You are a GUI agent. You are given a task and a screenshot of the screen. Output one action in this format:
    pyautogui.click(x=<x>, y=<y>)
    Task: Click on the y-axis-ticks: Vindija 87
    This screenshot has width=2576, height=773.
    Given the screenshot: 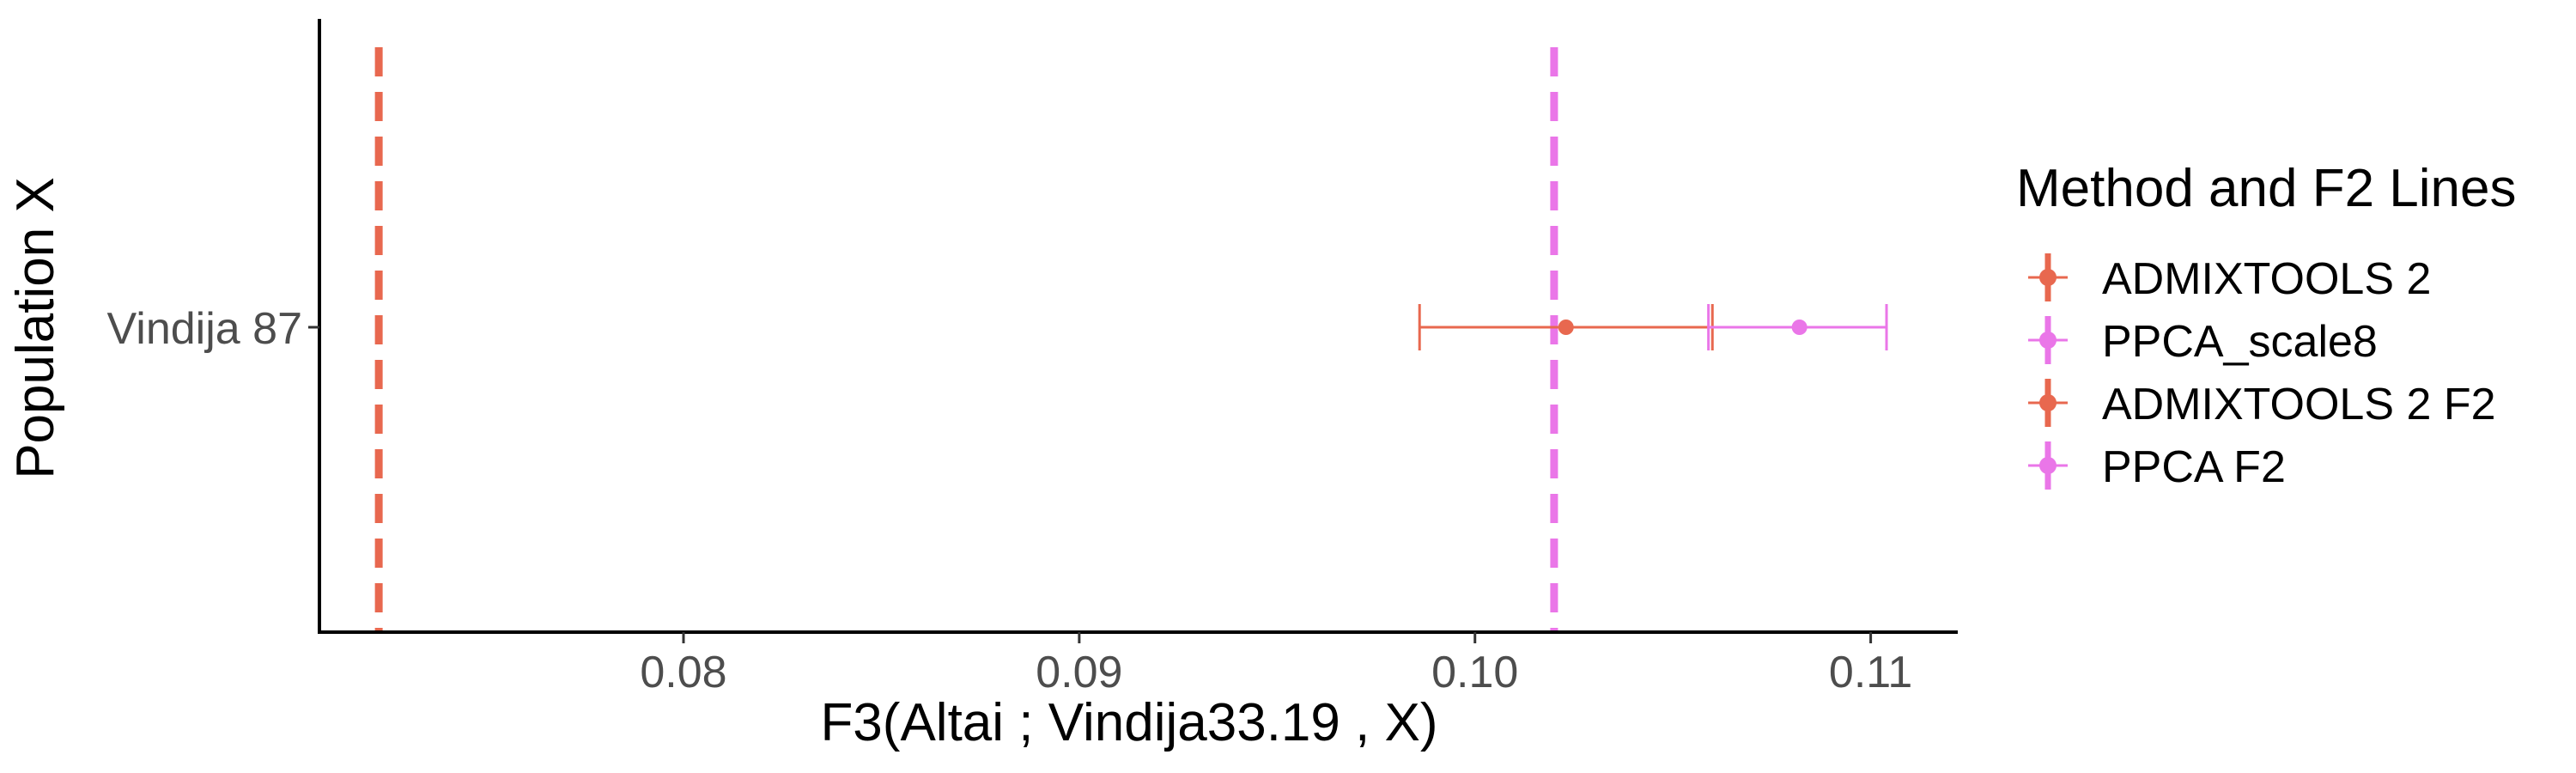 What is the action you would take?
    pyautogui.click(x=213, y=329)
    